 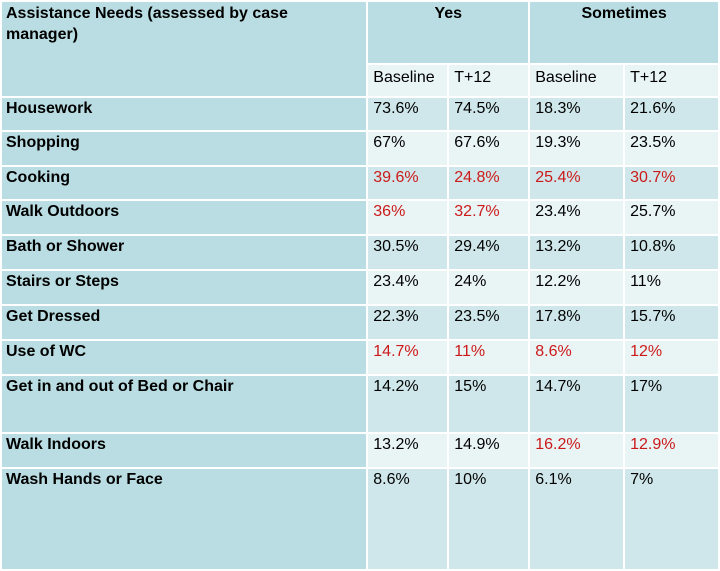 I want to click on cell-sometimes-baseline: 14.7%, so click(x=577, y=404).